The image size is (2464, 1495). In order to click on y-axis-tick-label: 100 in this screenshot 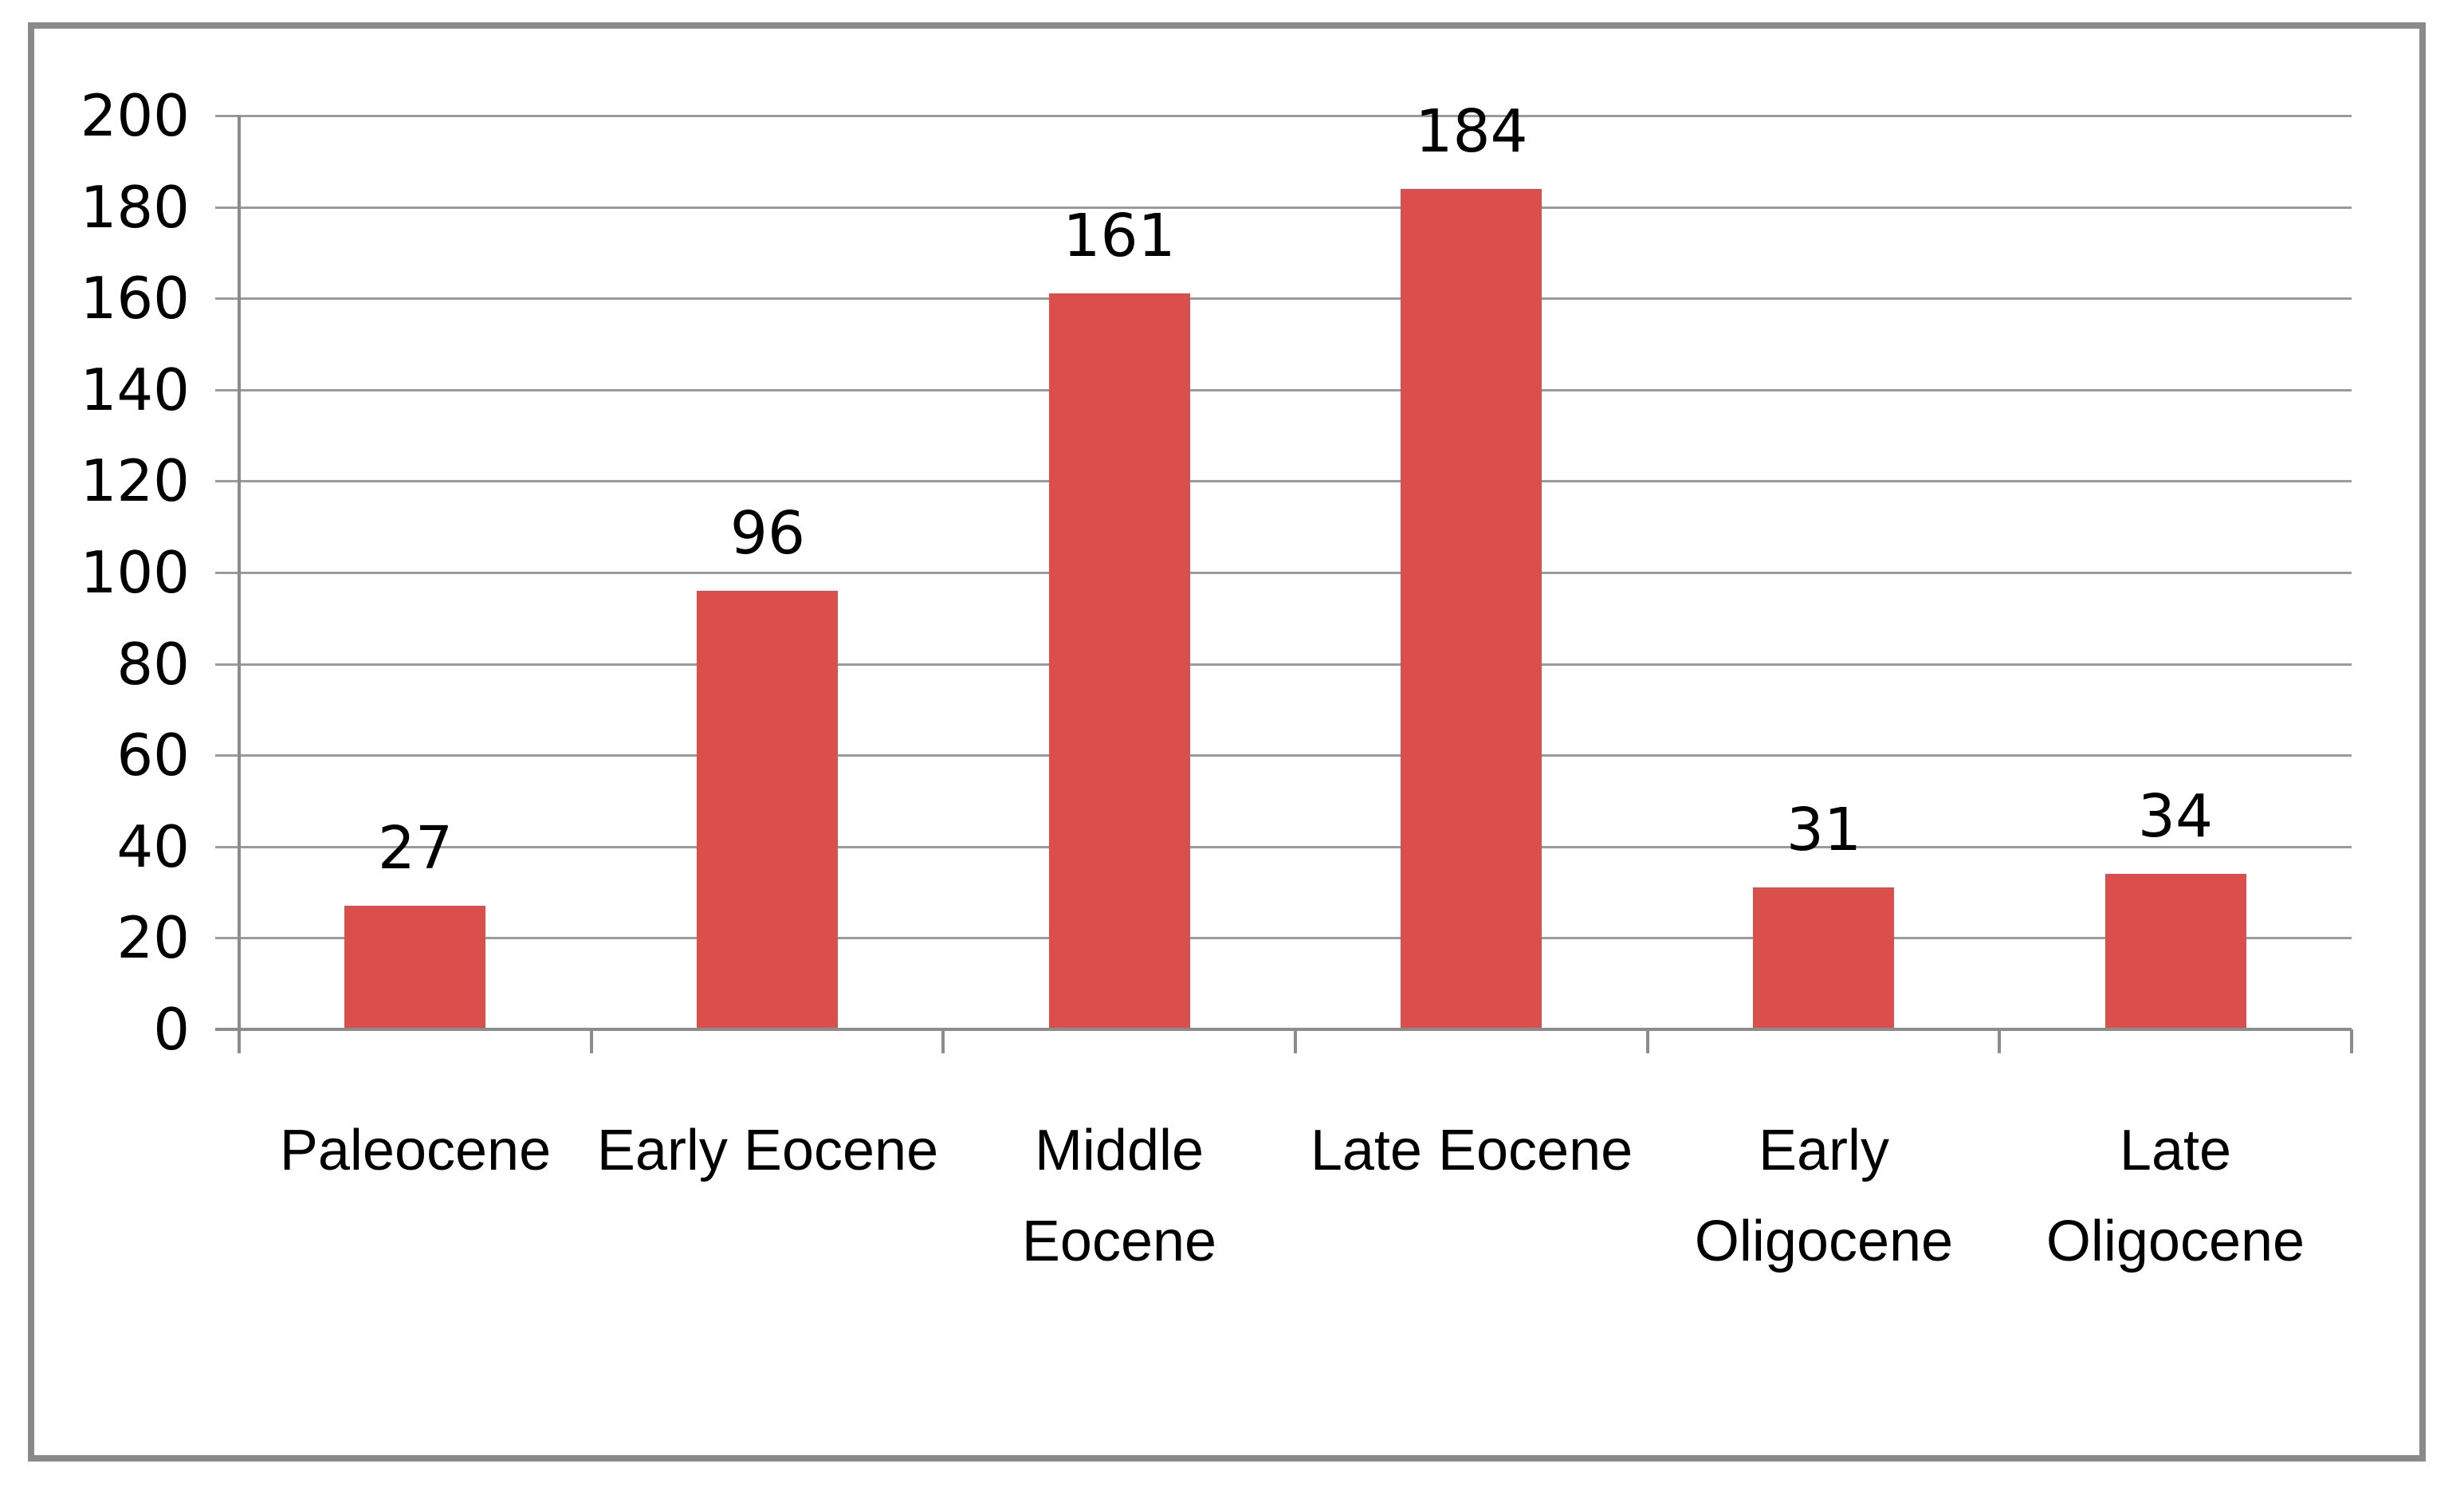, I will do `click(135, 572)`.